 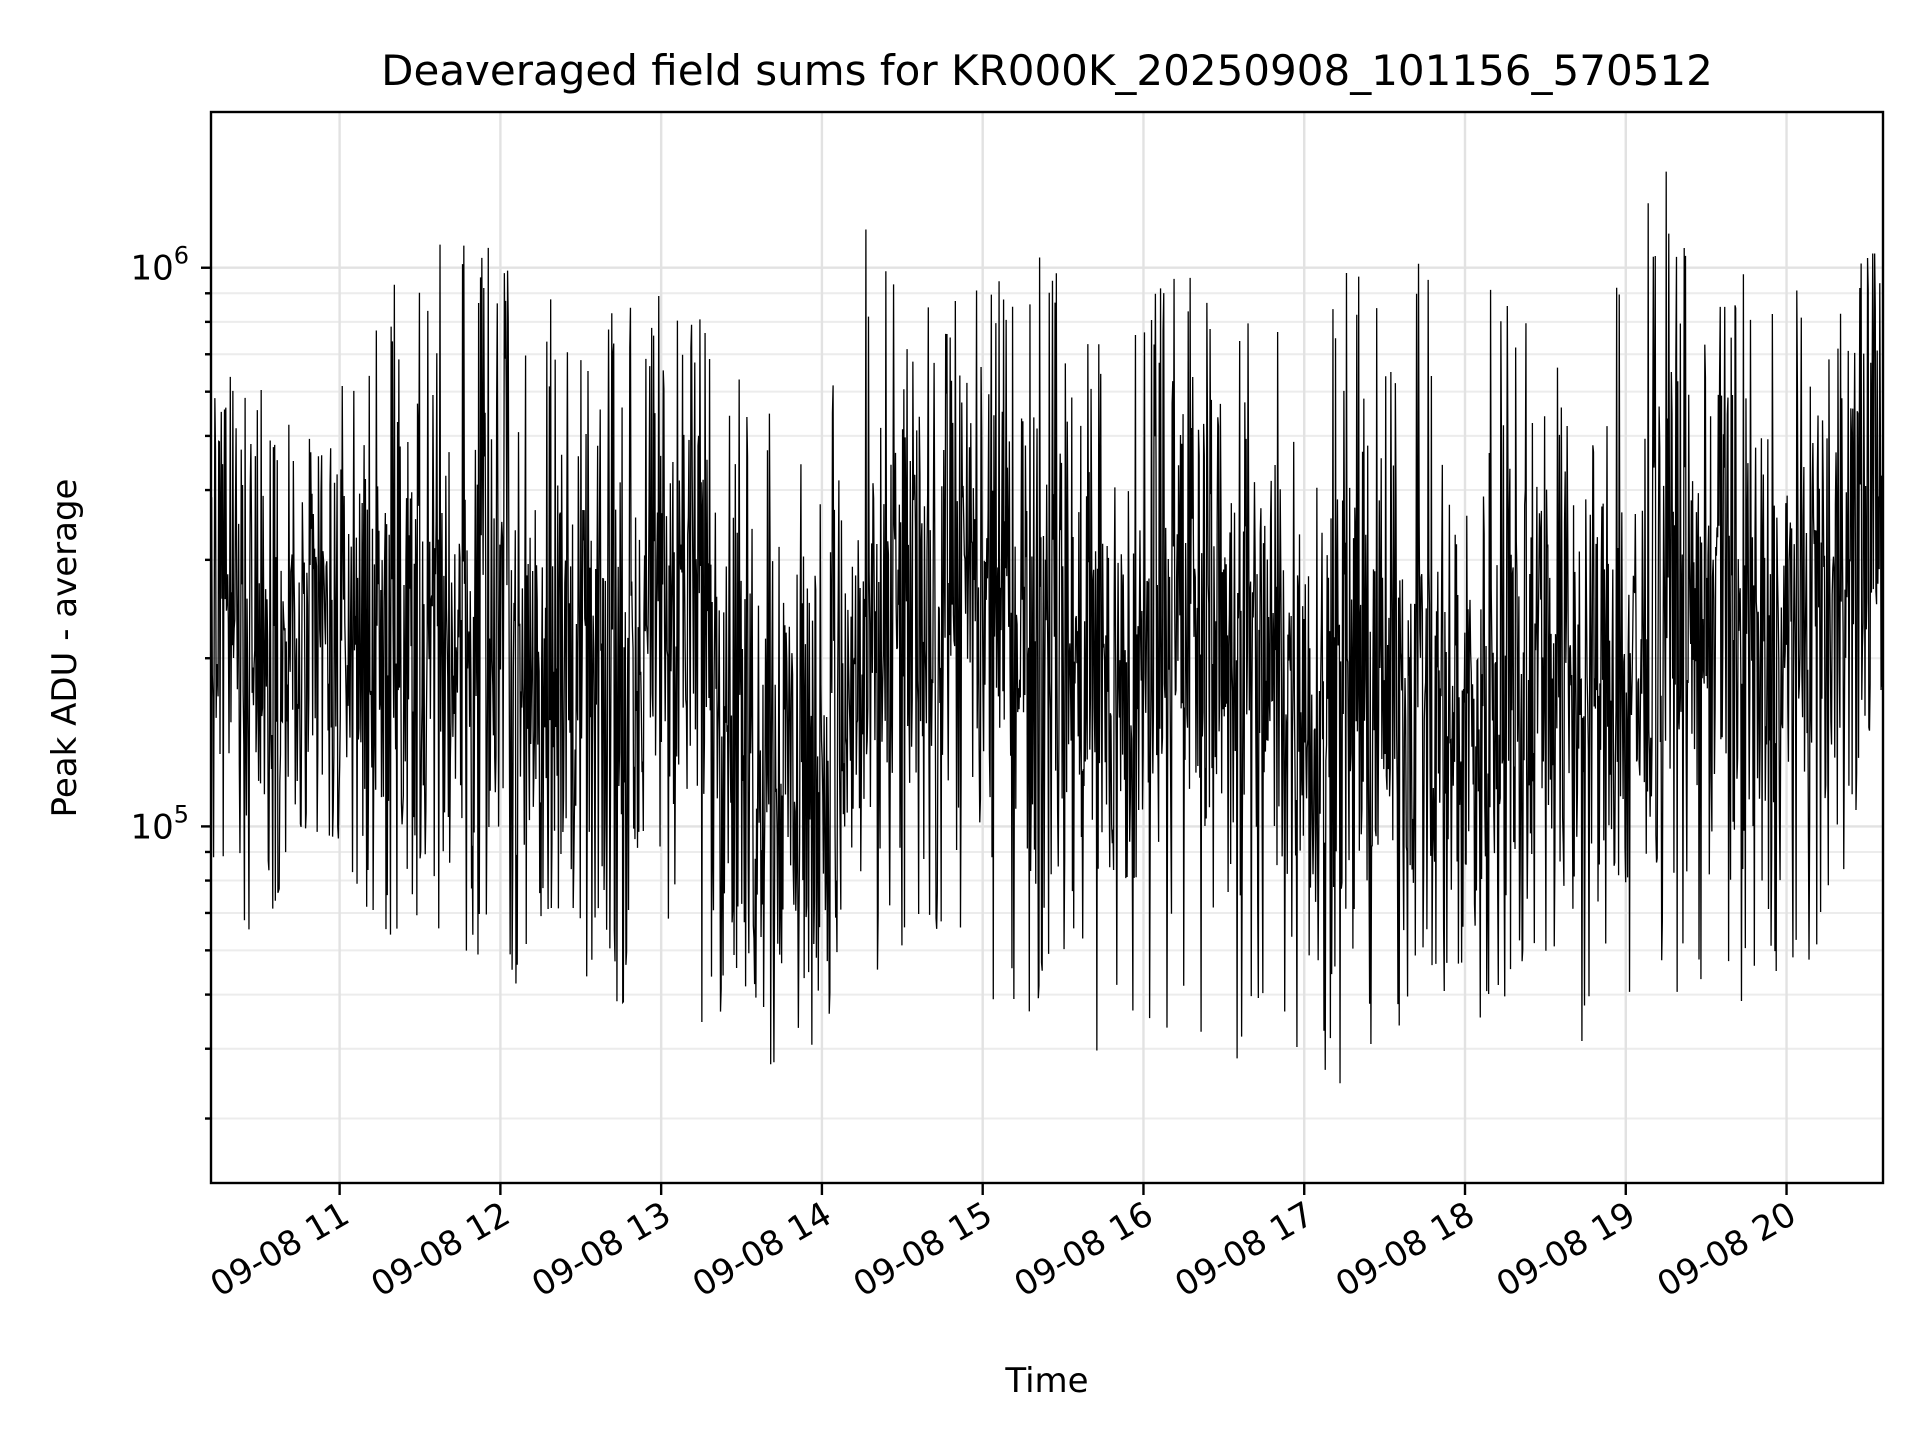 I want to click on x-tick-label: 09-08 12, so click(x=440, y=1249).